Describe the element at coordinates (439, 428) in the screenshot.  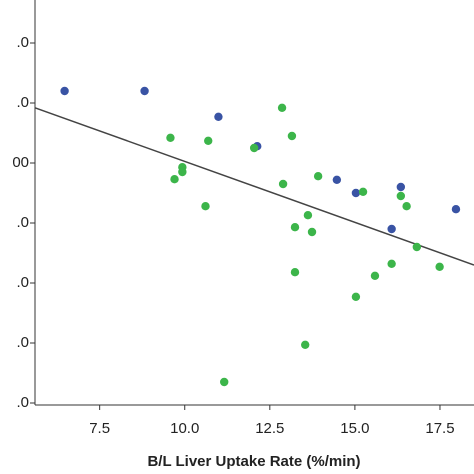
I see `x-tick-label: 17.5` at that location.